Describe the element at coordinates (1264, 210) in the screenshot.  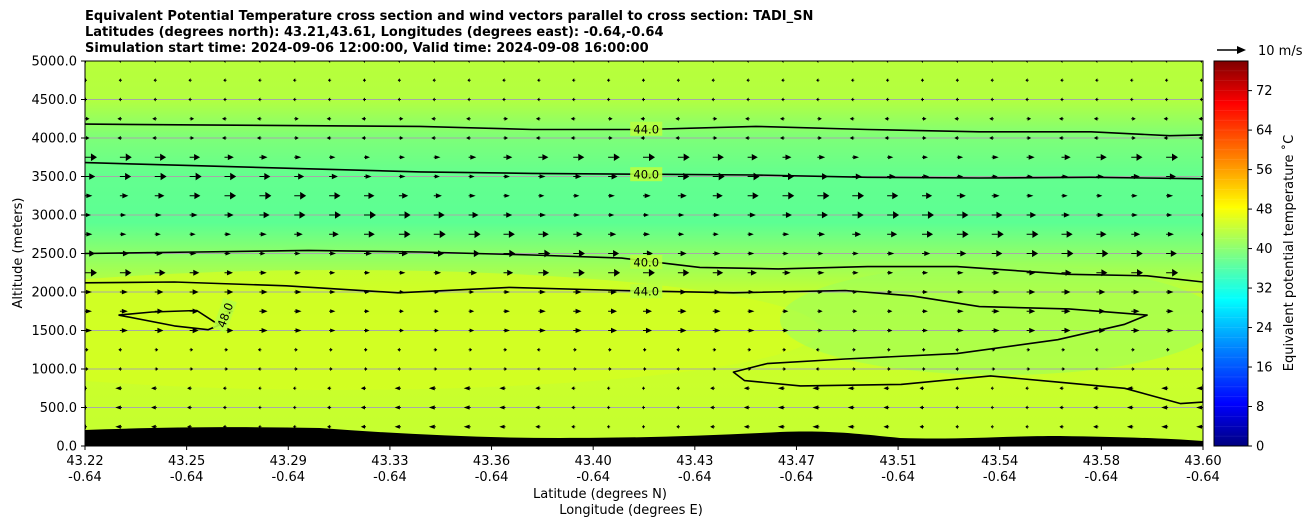
I see `colorbar-tick-label: 48` at that location.